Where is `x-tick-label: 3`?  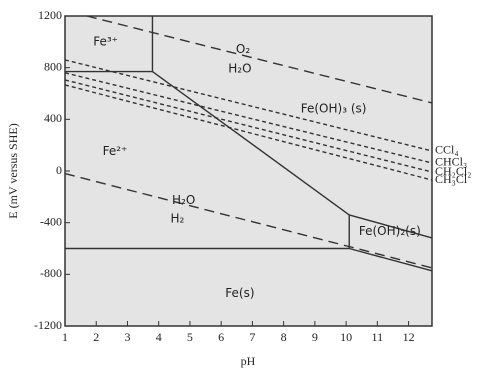 x-tick-label: 3 is located at coordinates (127, 337).